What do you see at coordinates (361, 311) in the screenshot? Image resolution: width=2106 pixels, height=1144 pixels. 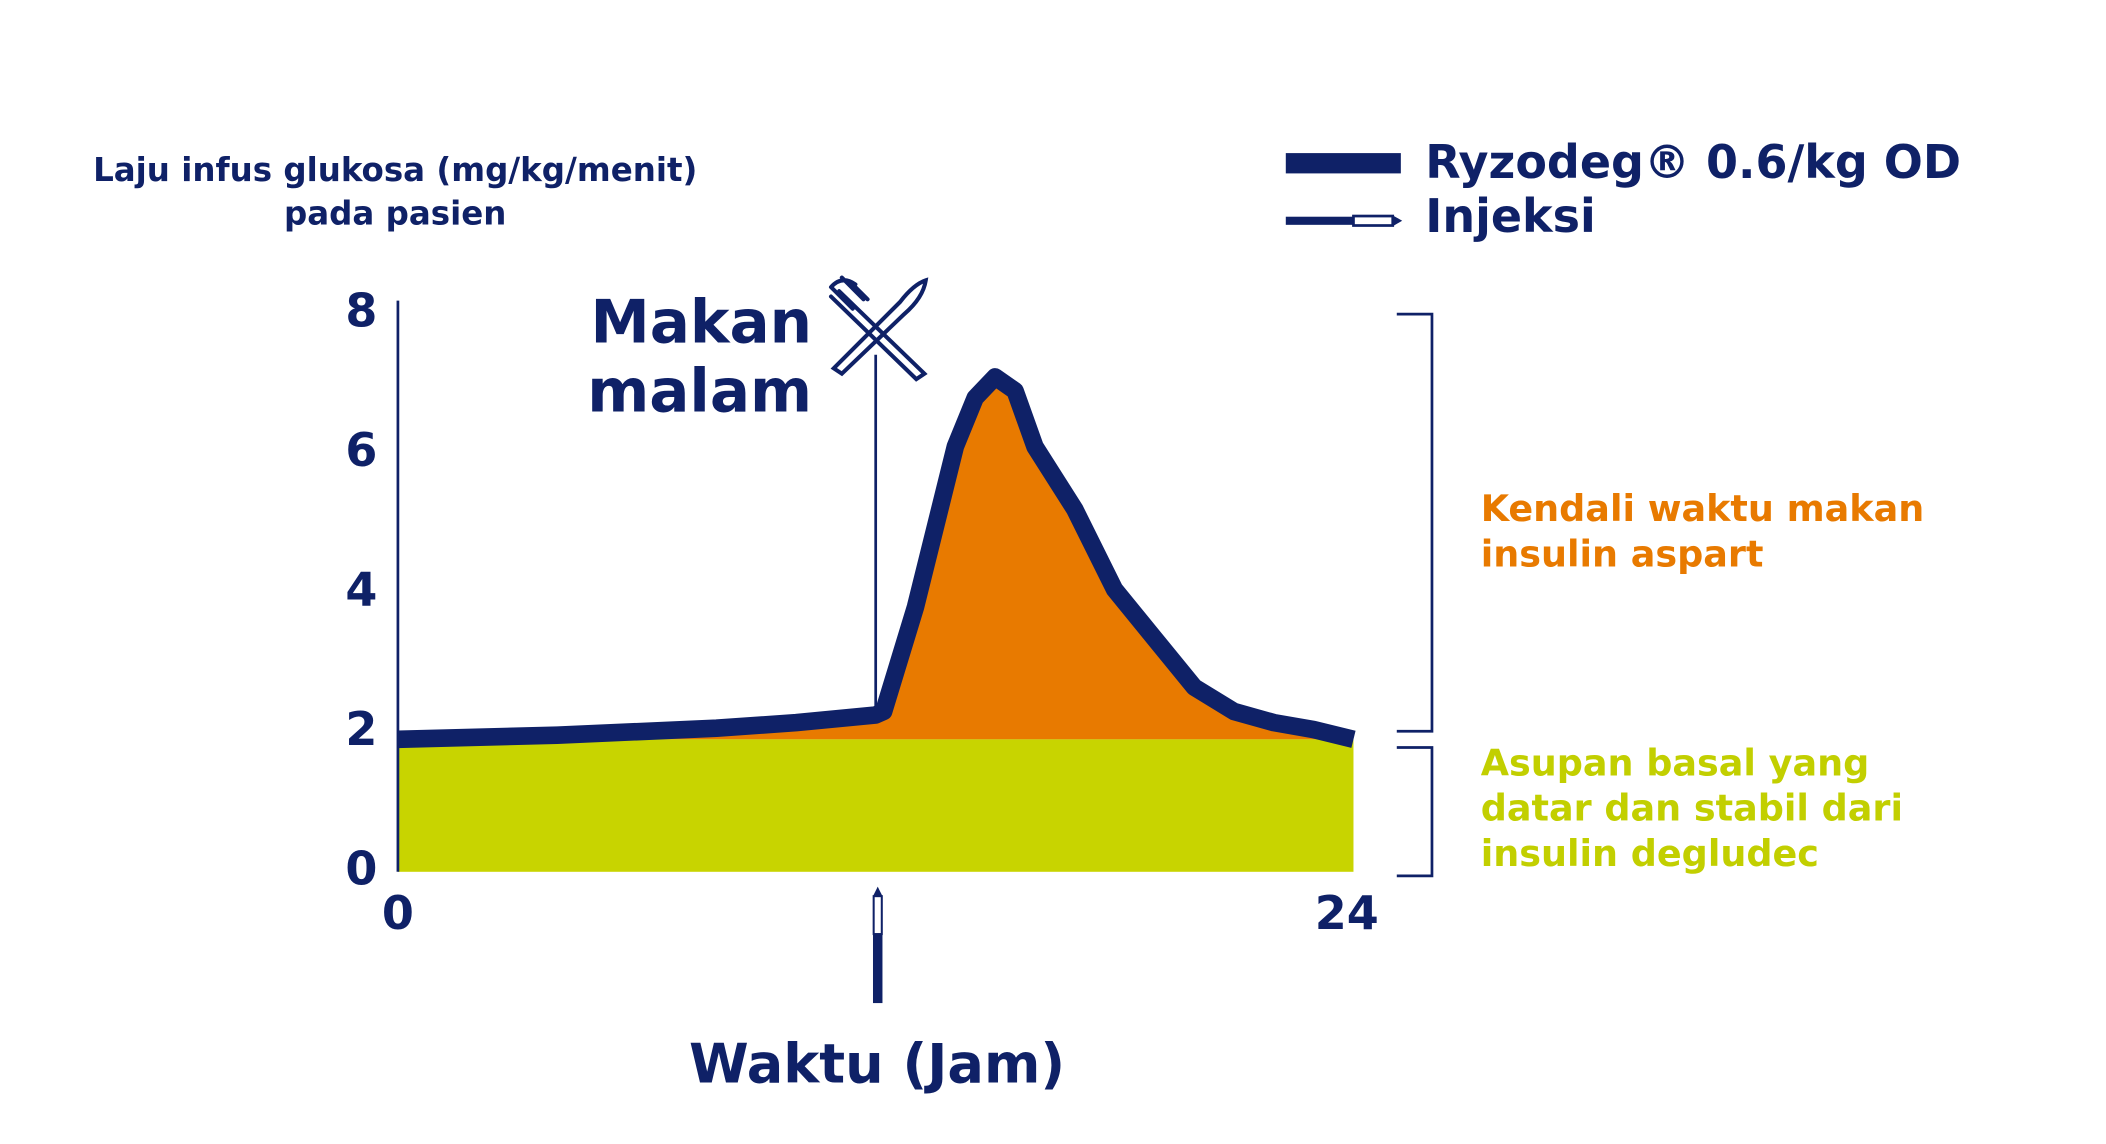 I see `y-tick-label: 8` at bounding box center [361, 311].